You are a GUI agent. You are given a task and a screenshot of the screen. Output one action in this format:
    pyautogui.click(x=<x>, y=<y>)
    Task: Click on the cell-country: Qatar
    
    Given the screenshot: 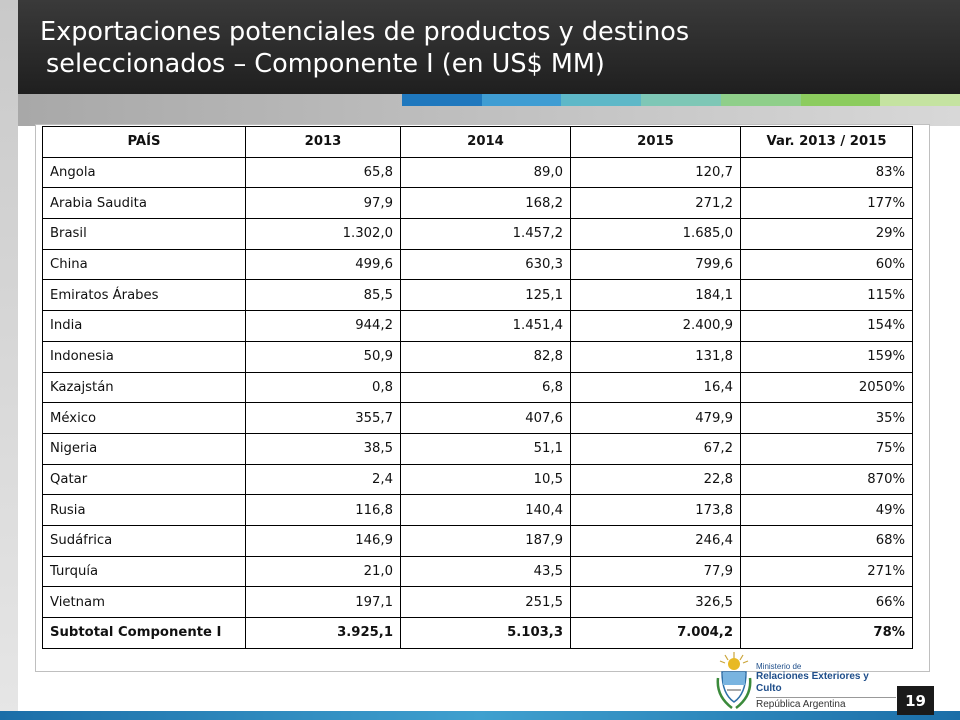 What is the action you would take?
    pyautogui.click(x=144, y=479)
    